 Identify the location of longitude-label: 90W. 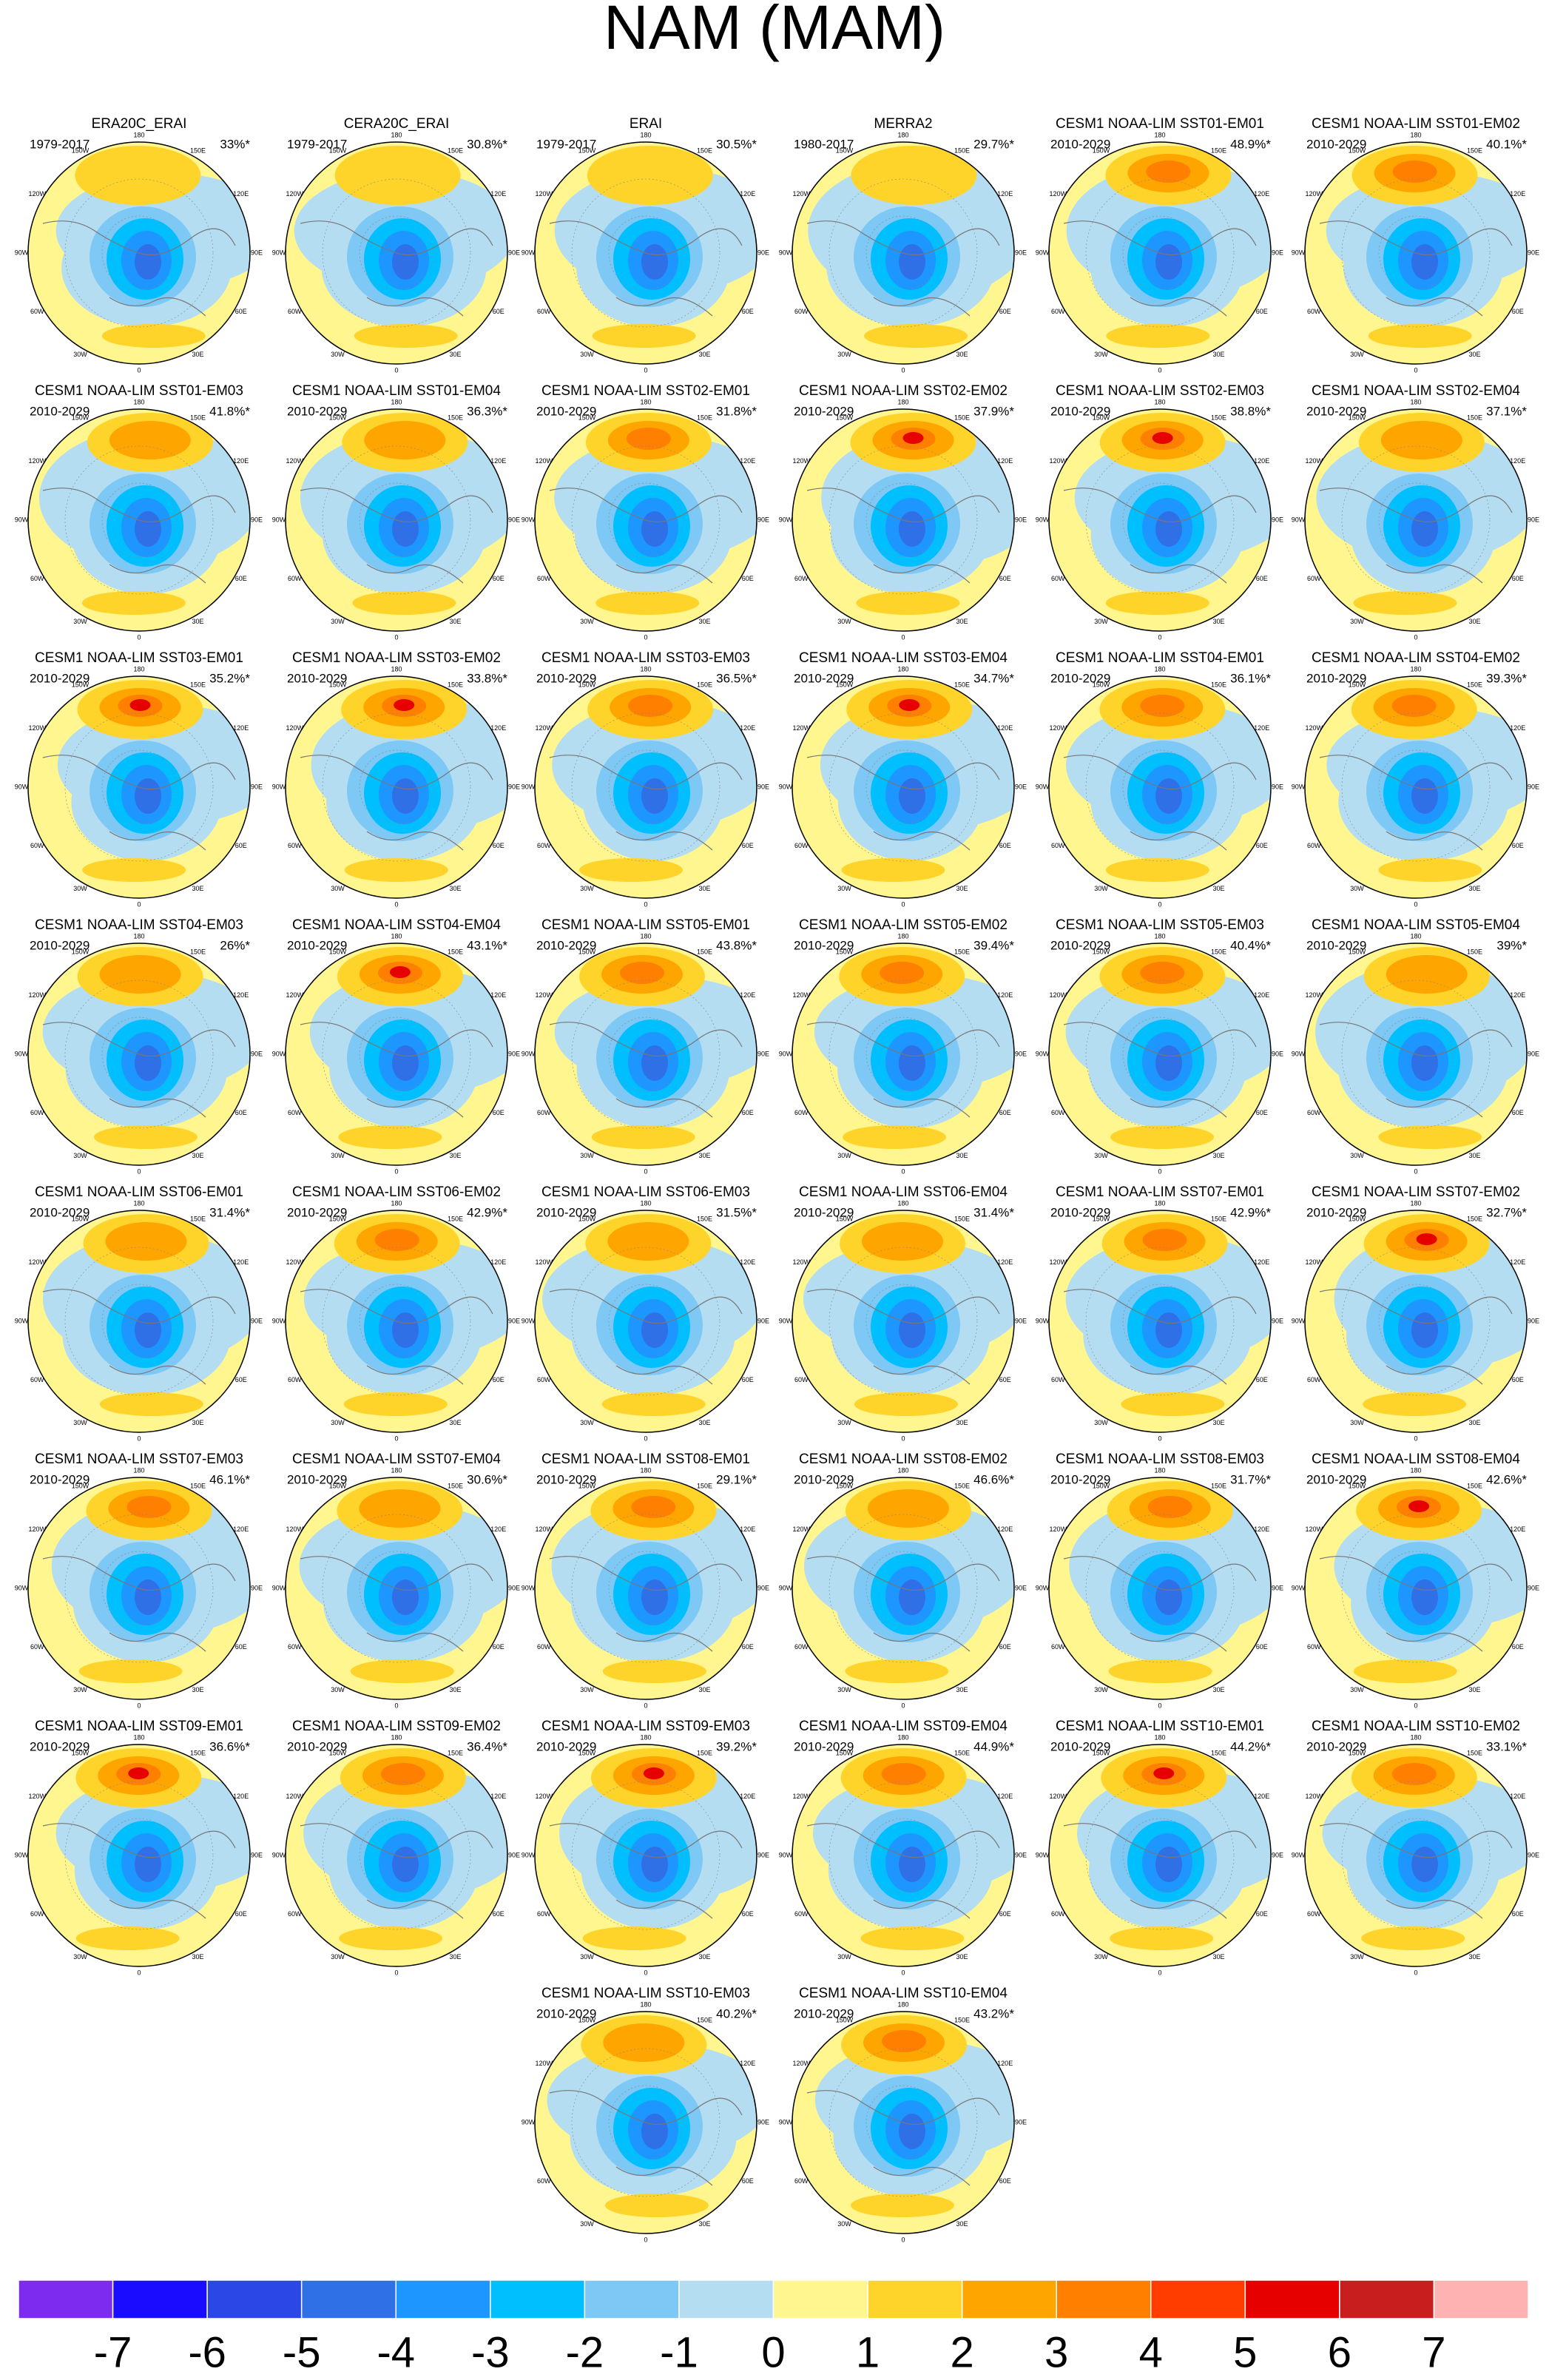
(1043, 520).